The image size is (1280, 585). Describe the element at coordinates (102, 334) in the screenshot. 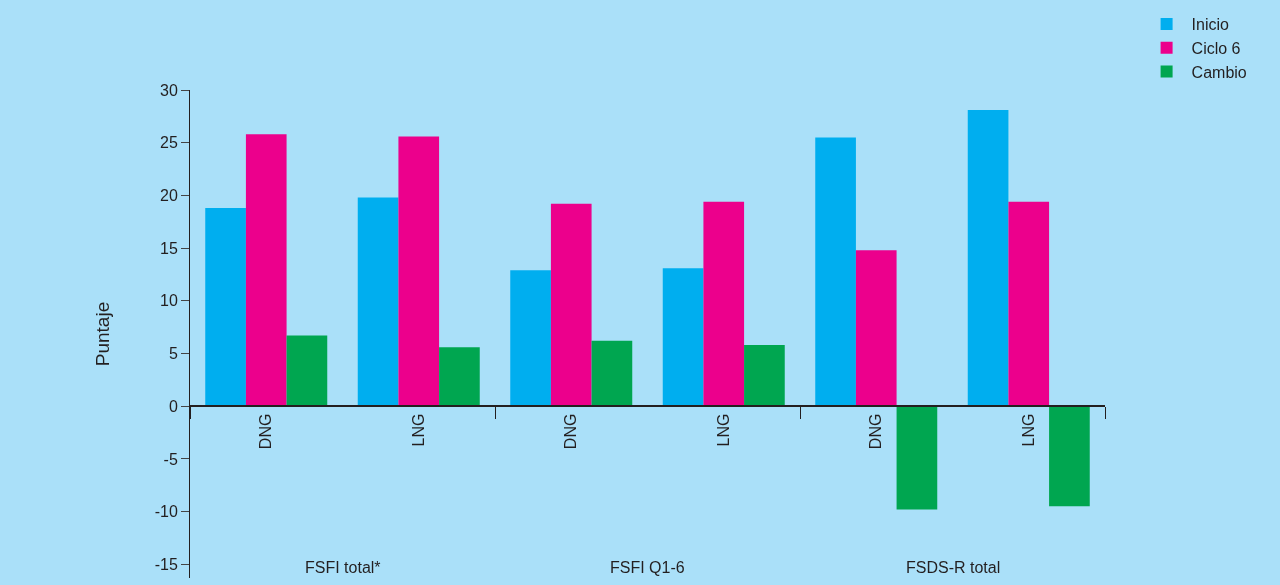

I see `y-axis-title: Puntaje` at that location.